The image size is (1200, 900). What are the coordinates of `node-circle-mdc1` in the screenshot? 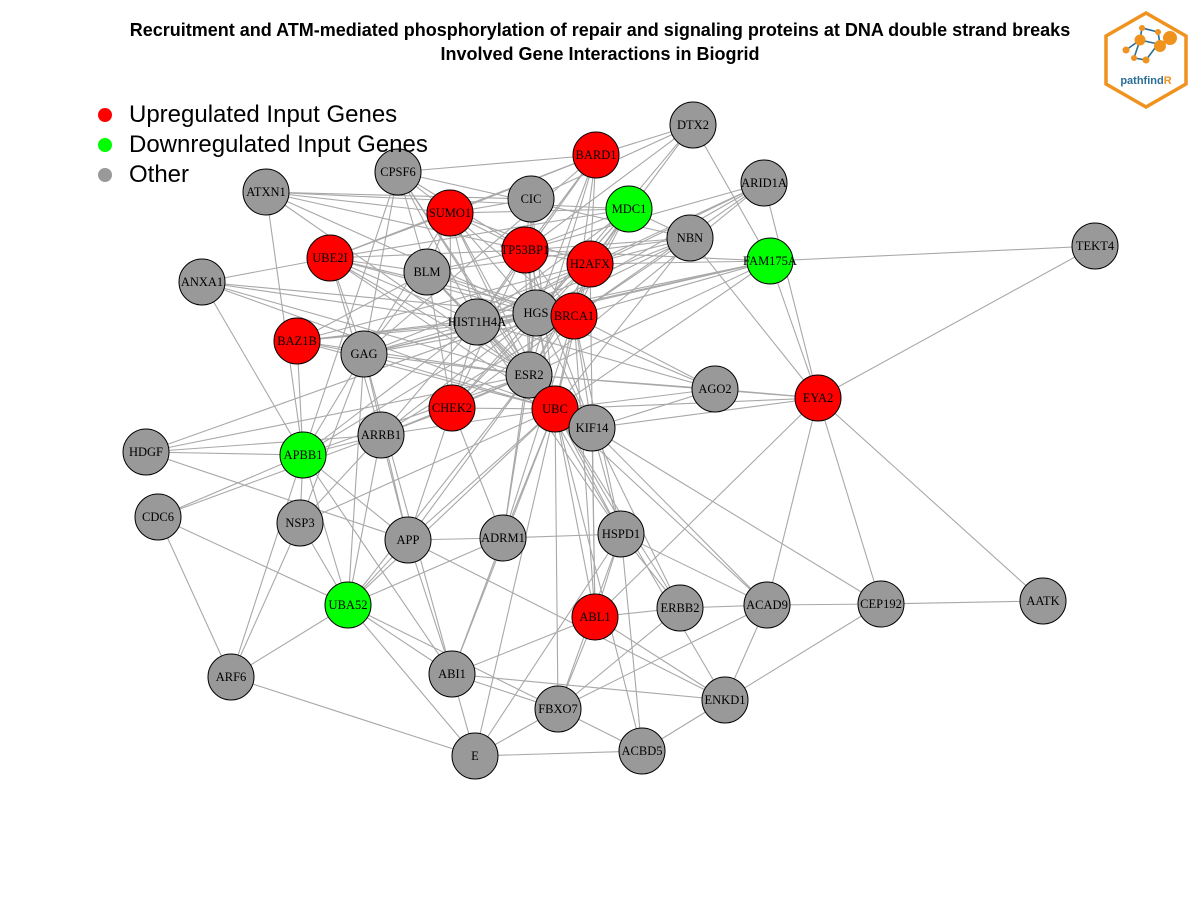 It's located at (629, 209).